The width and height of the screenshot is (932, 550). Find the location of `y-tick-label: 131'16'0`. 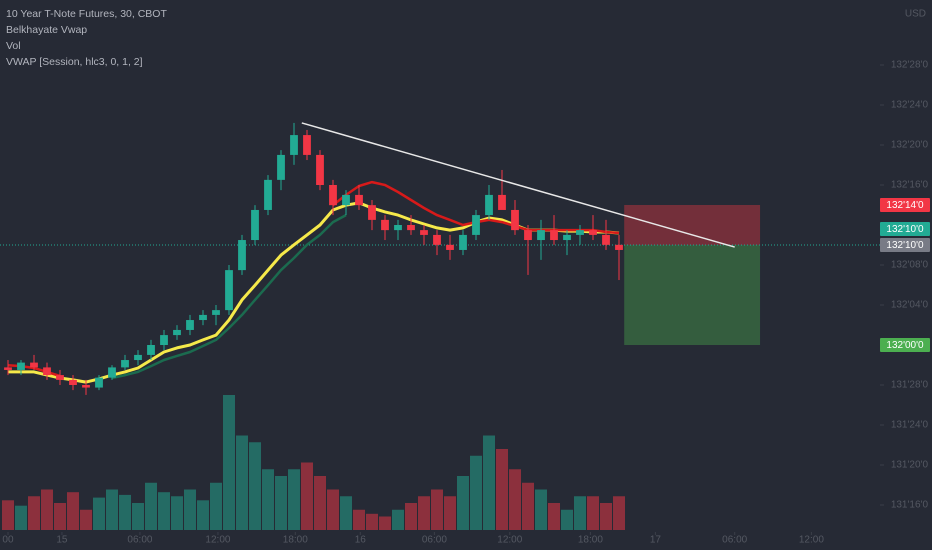

y-tick-label: 131'16'0 is located at coordinates (910, 505).